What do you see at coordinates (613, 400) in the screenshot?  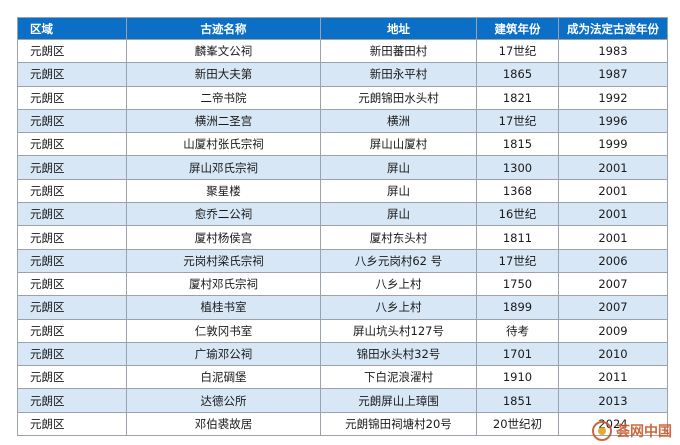 I see `cell-declared-year: 2013` at bounding box center [613, 400].